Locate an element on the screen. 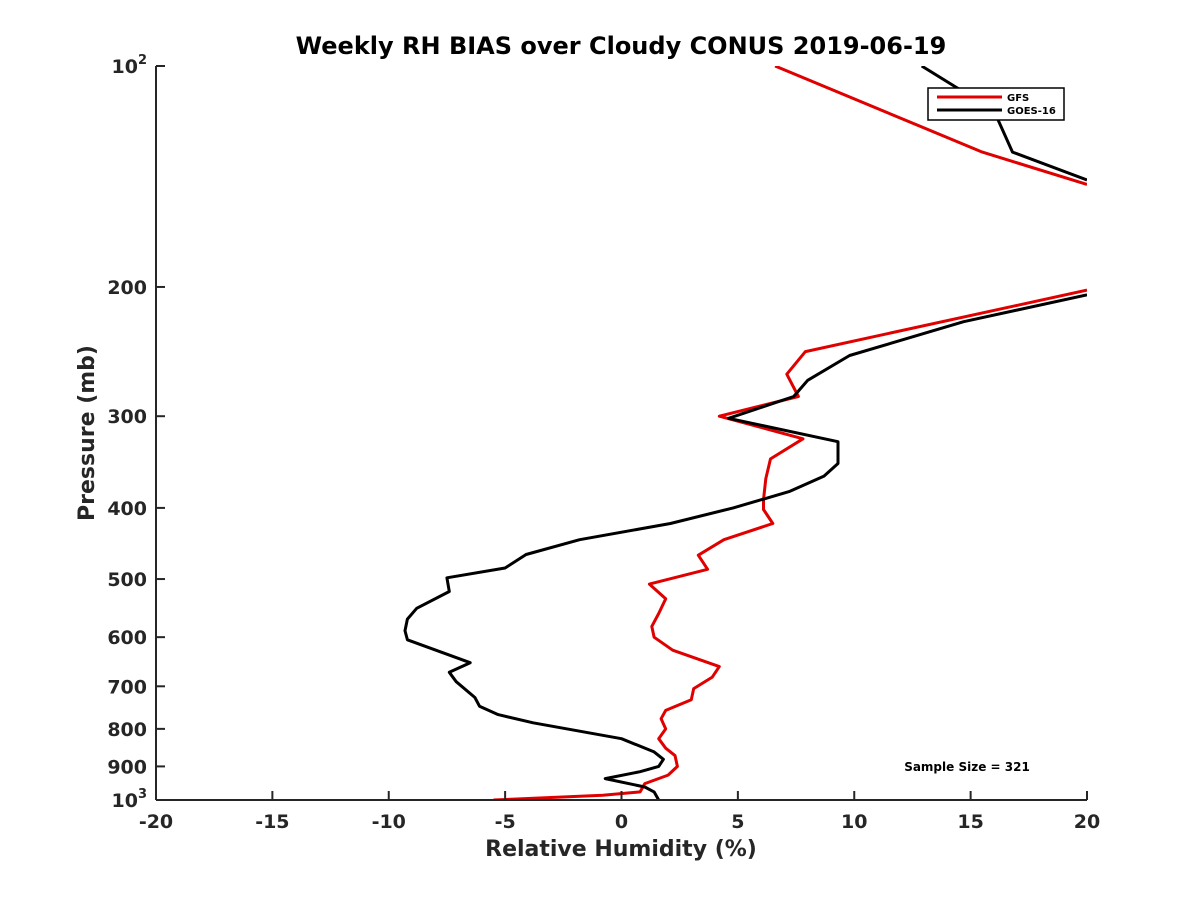 This screenshot has width=1200, height=900. y-tick-label: 10³ is located at coordinates (130, 799).